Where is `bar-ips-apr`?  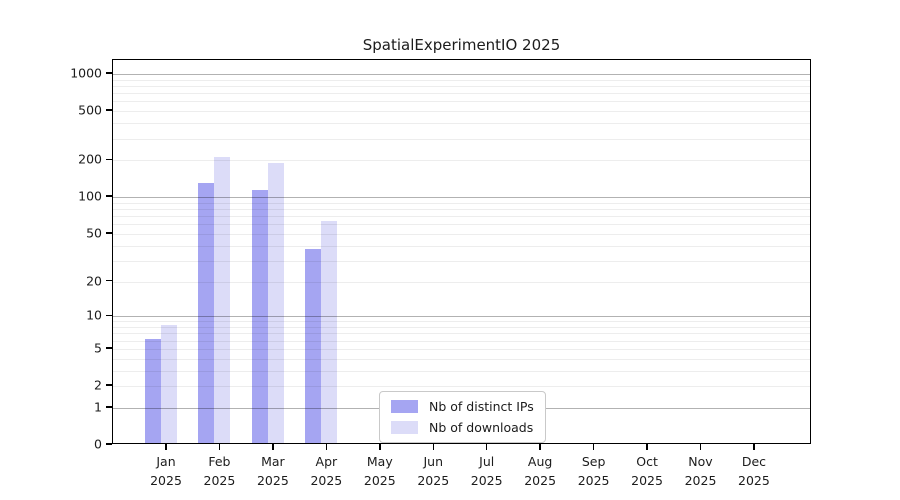
bar-ips-apr is located at coordinates (313, 346).